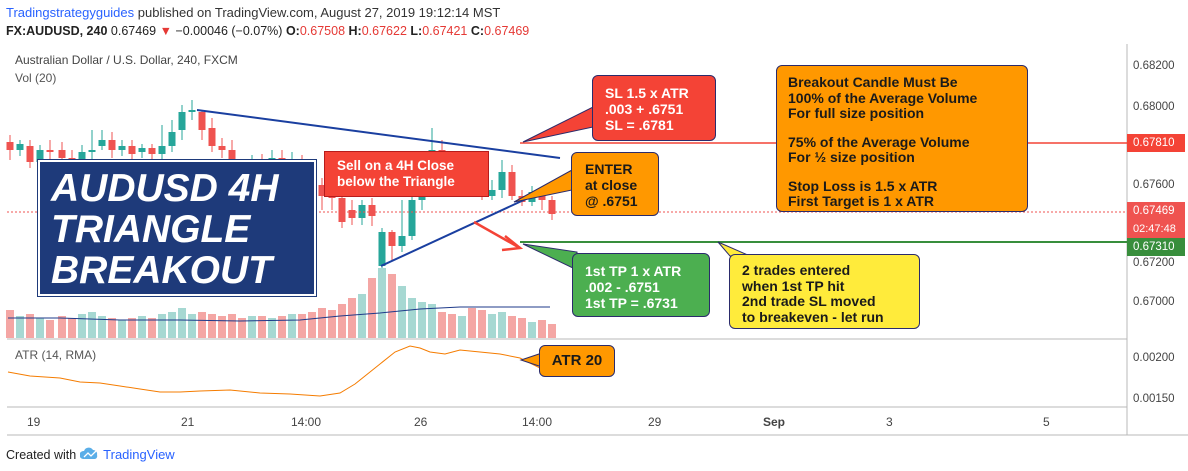 The width and height of the screenshot is (1188, 471). I want to click on time-label: 26, so click(421, 422).